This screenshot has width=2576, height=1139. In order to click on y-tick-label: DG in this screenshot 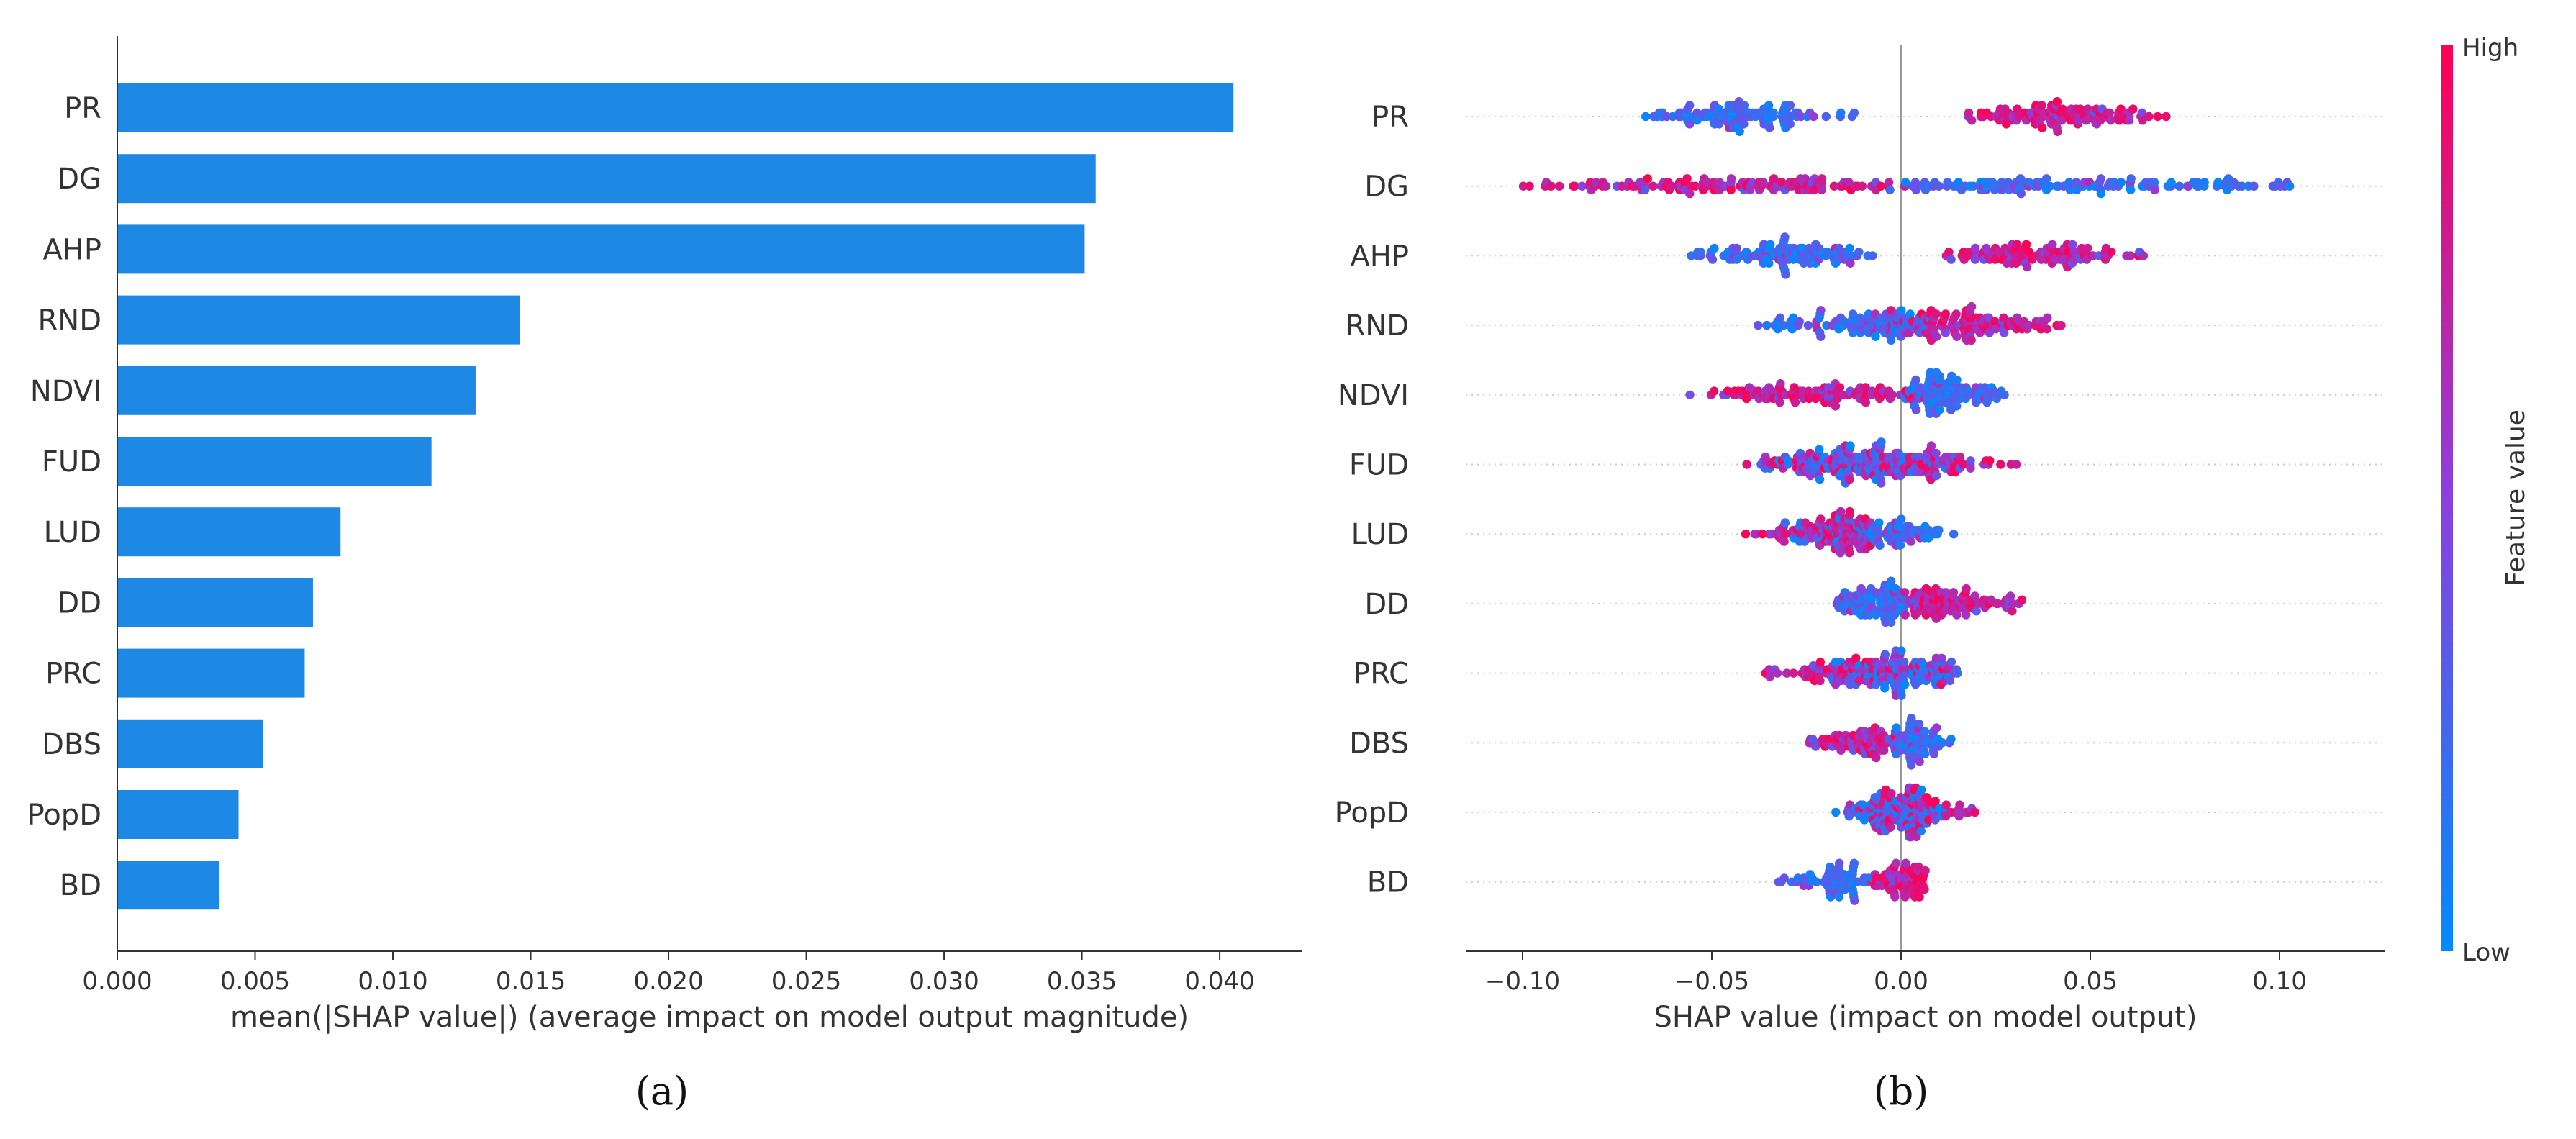, I will do `click(79, 179)`.